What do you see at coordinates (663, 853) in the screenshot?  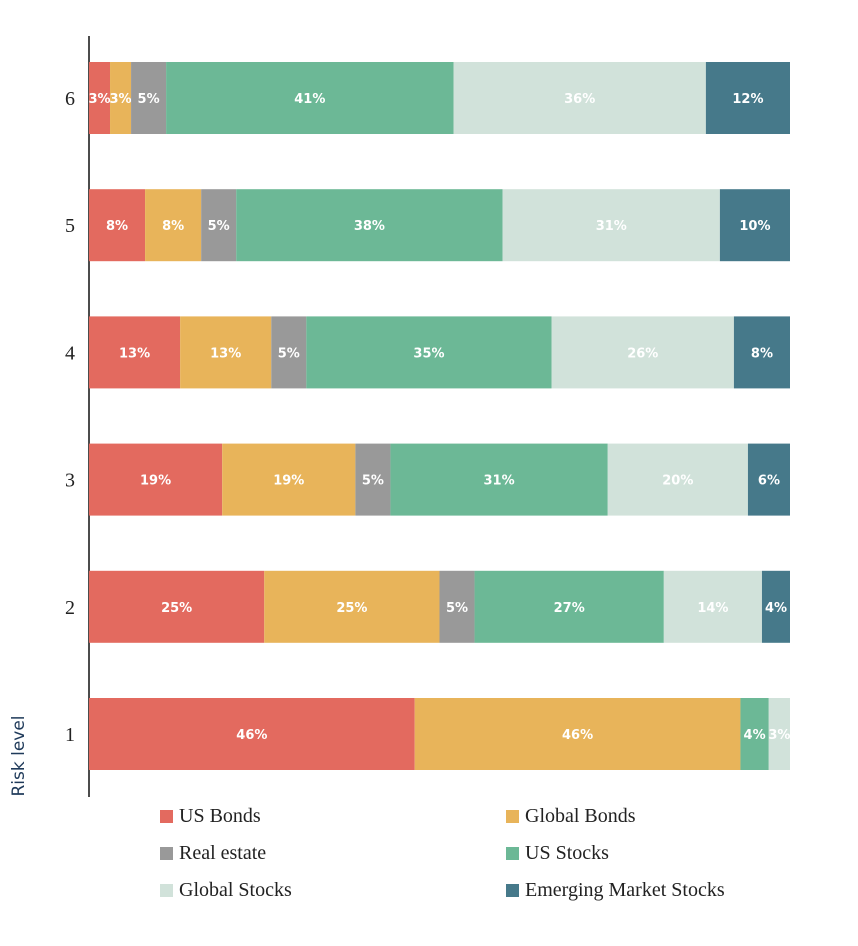 I see `legend-item: US Stocks` at bounding box center [663, 853].